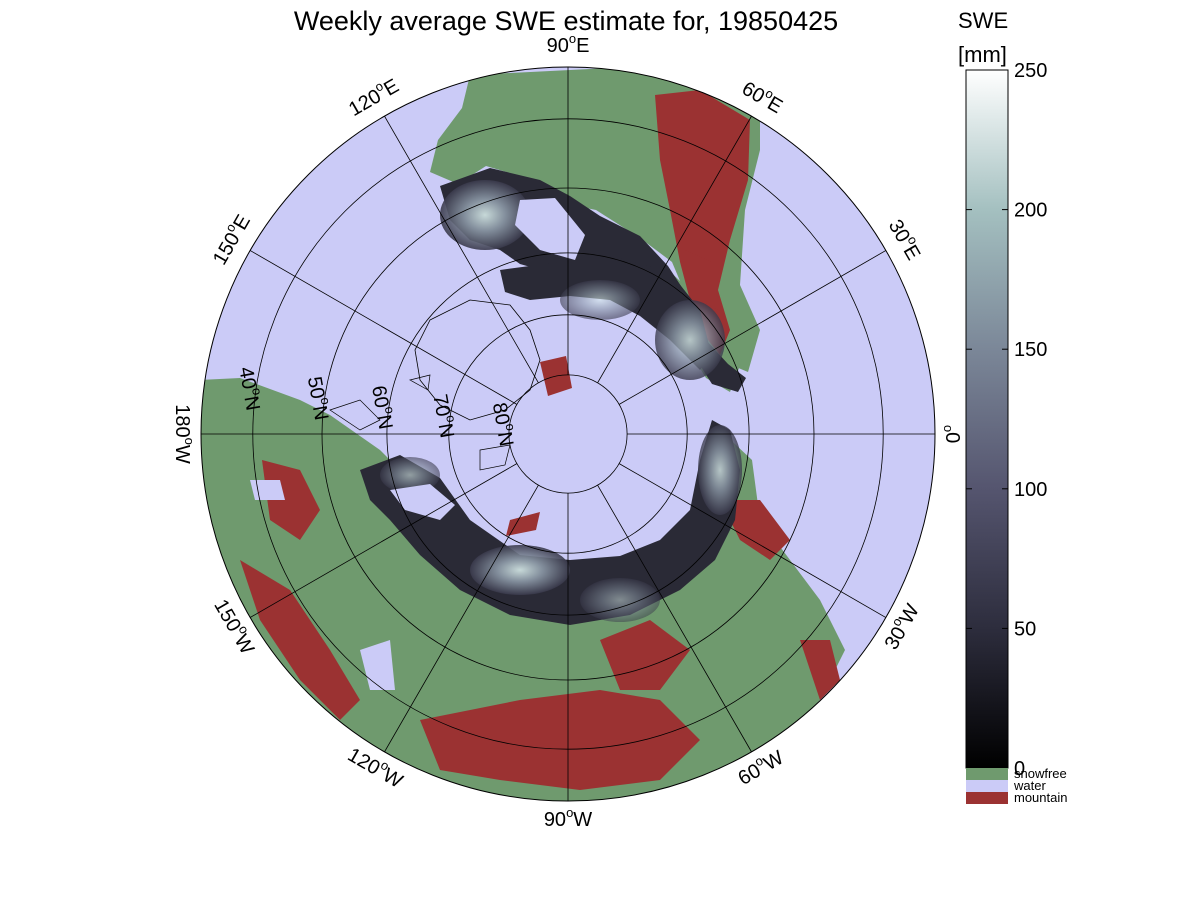 This screenshot has width=1200, height=900. Describe the element at coordinates (896, 638) in the screenshot. I see `longitude-label-value: 30` at that location.